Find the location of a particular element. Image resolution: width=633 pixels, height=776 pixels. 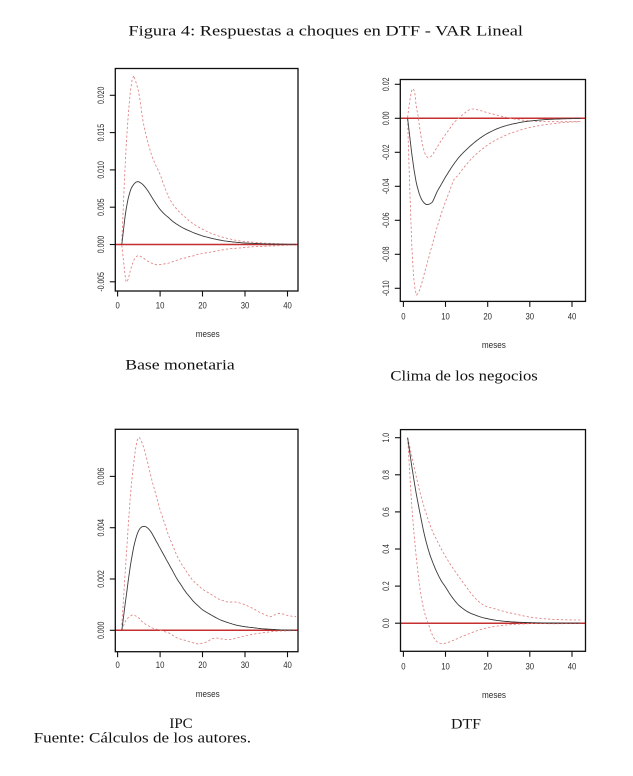

svg-text: 1.0 is located at coordinates (386, 438).